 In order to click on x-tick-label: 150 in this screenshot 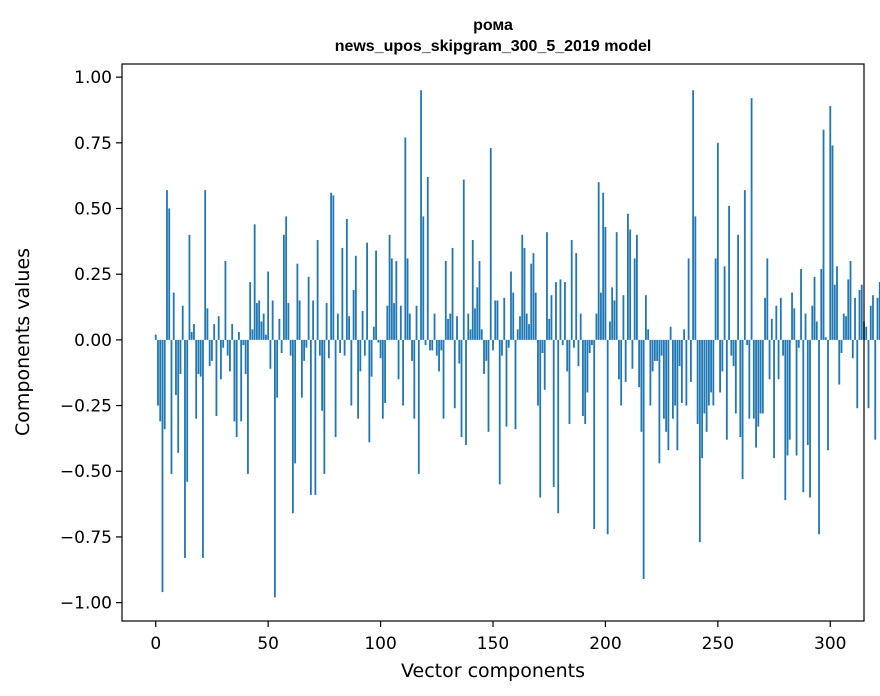, I will do `click(493, 644)`.